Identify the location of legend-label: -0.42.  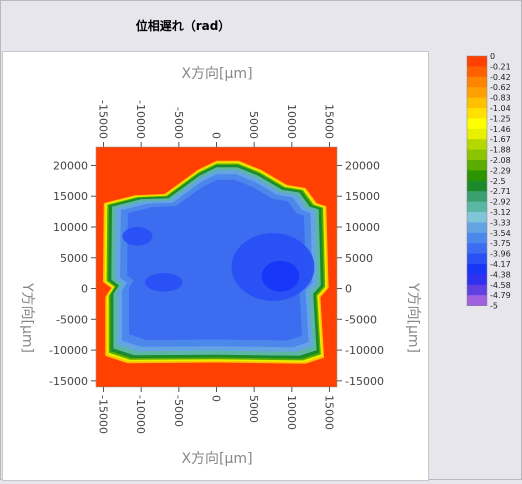
(500, 77).